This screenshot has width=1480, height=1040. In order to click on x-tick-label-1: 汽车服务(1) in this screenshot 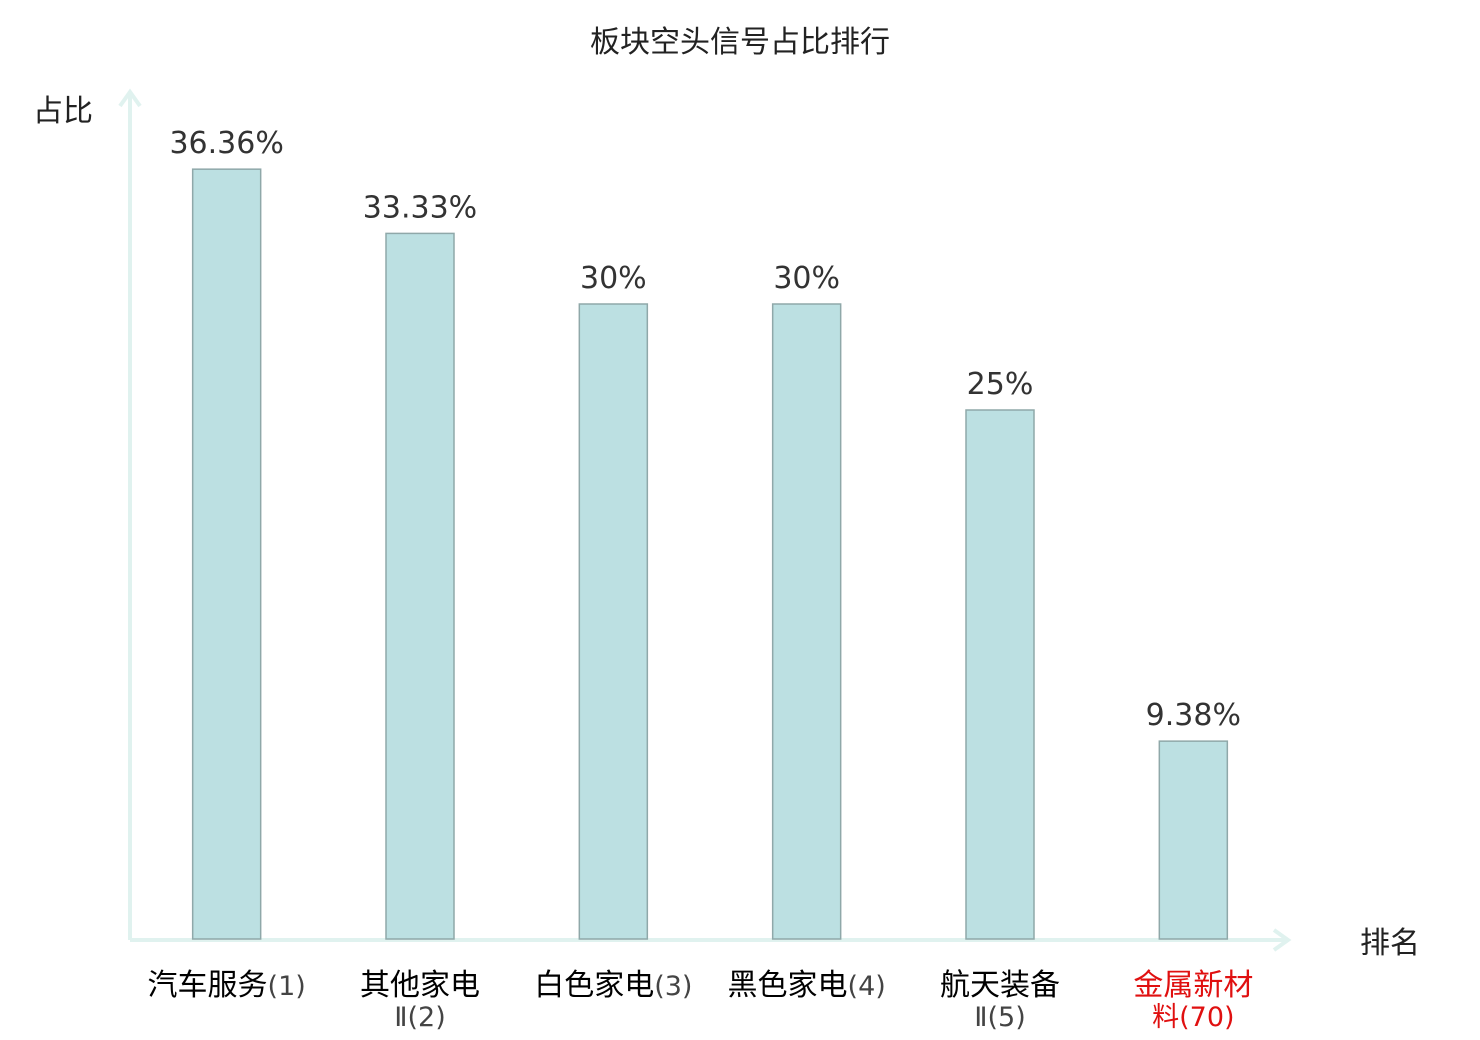, I will do `click(227, 985)`.